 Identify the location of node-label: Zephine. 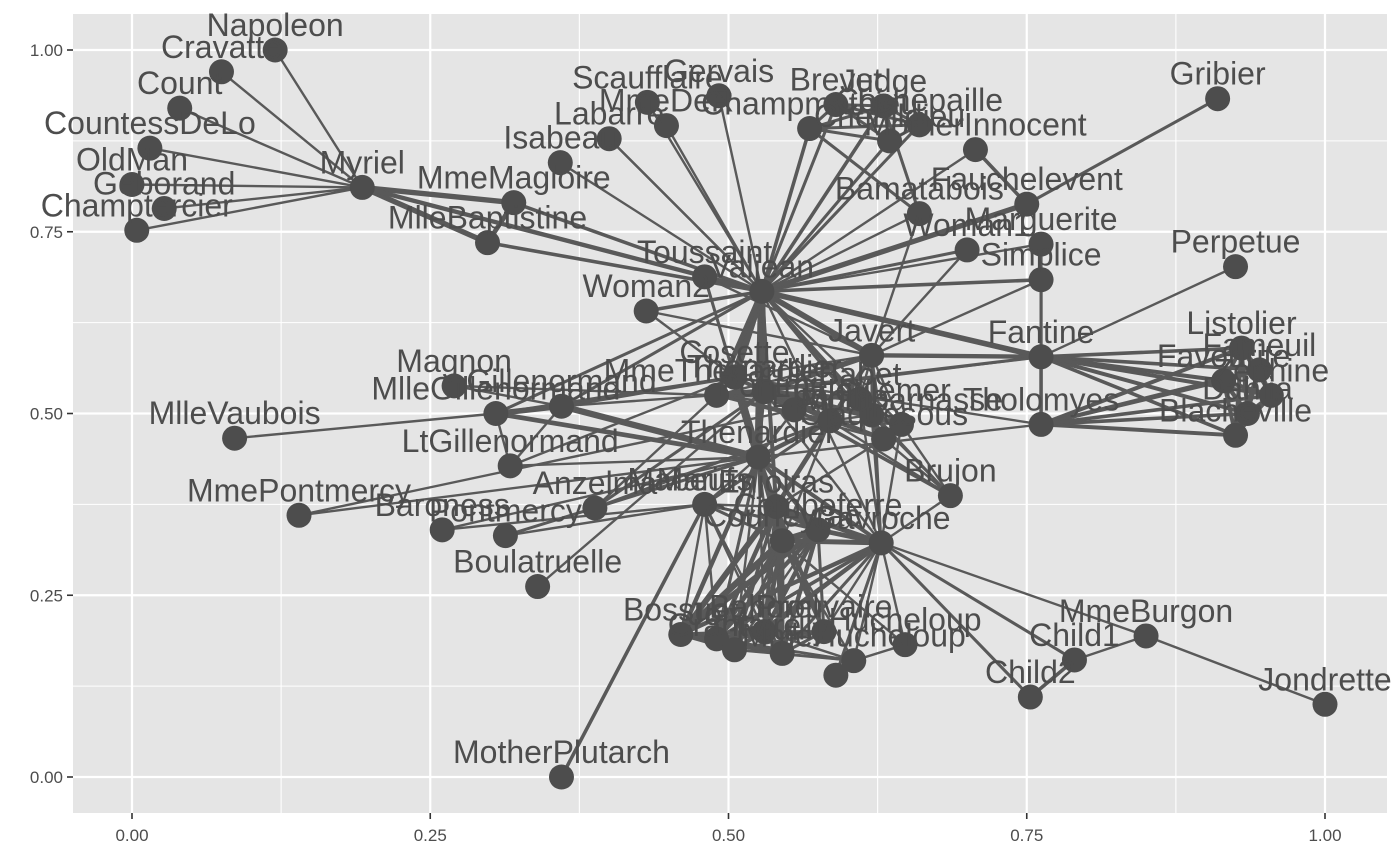
(1271, 370).